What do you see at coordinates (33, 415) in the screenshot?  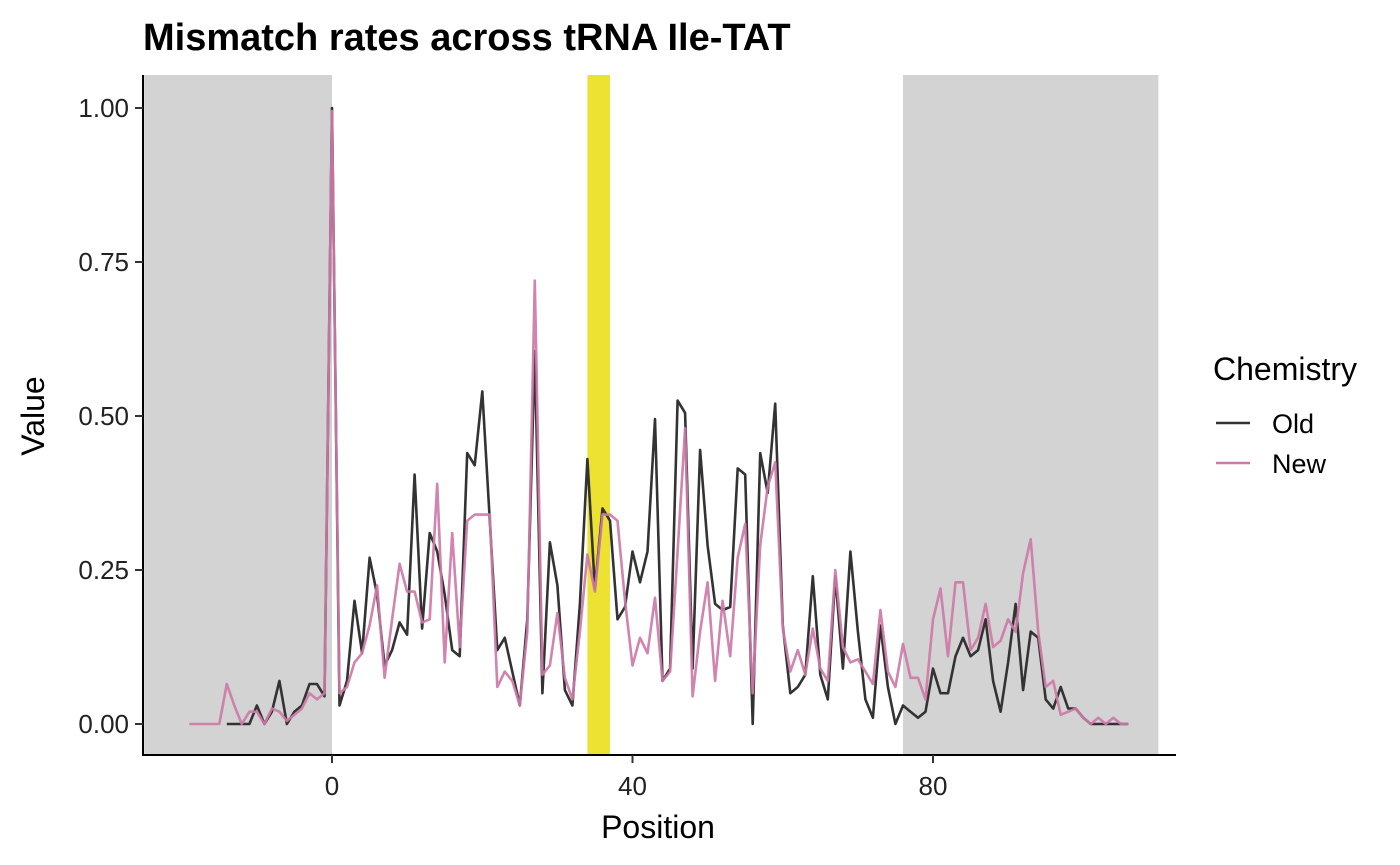 I see `y-axis-title: Value` at bounding box center [33, 415].